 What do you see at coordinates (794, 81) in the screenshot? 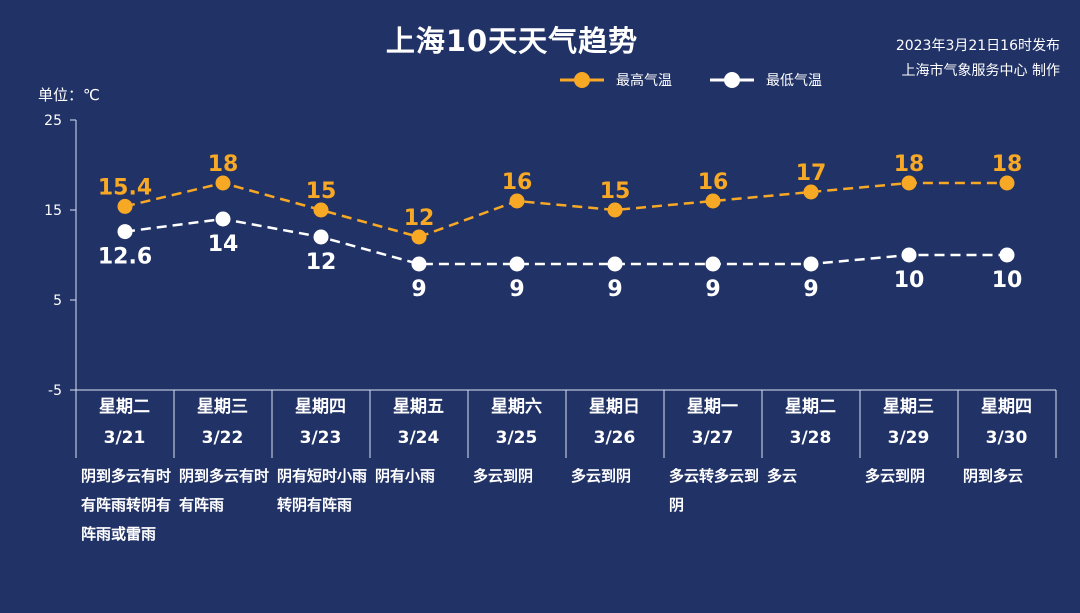
I see `legend-low-label: 最低气温` at bounding box center [794, 81].